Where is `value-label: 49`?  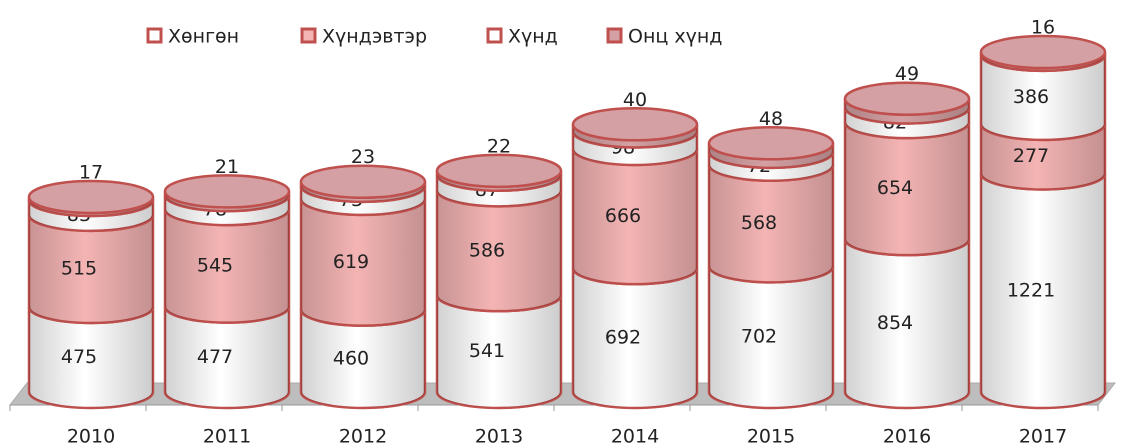
value-label: 49 is located at coordinates (907, 74).